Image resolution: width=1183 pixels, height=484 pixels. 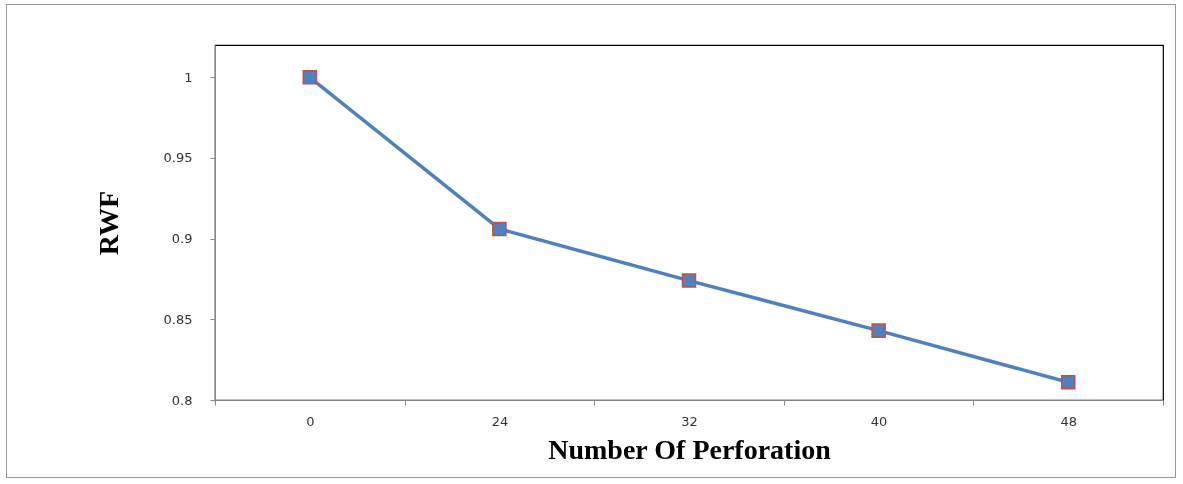 I want to click on y-tick-label: 0.9, so click(x=182, y=239).